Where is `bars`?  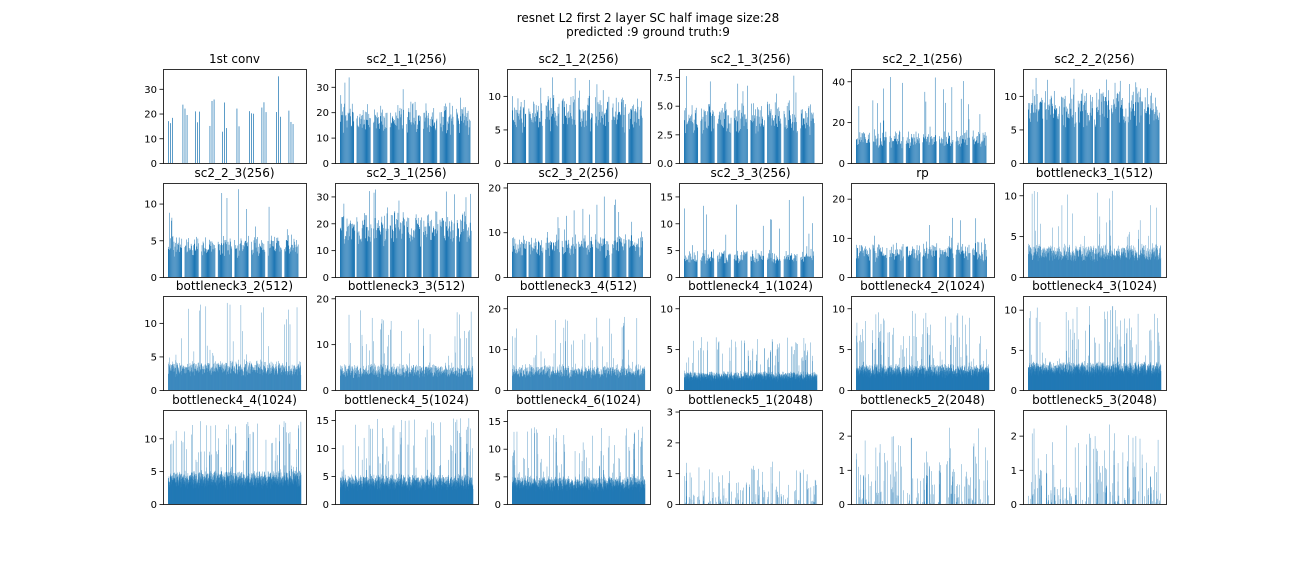 bars is located at coordinates (577, 236).